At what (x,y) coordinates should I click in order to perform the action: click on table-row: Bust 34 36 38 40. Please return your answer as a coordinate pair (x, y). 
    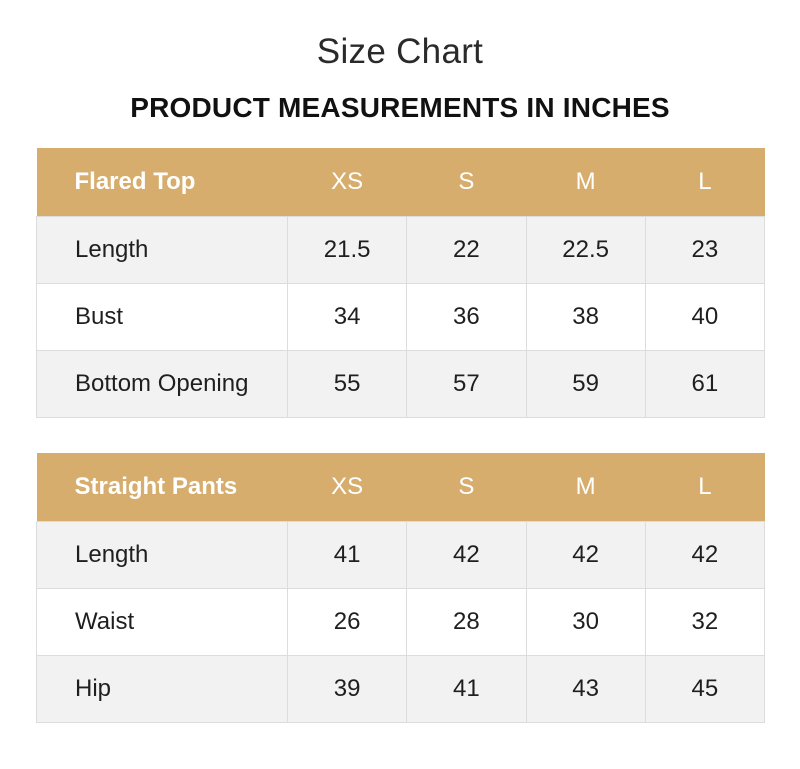
    Looking at the image, I should click on (401, 316).